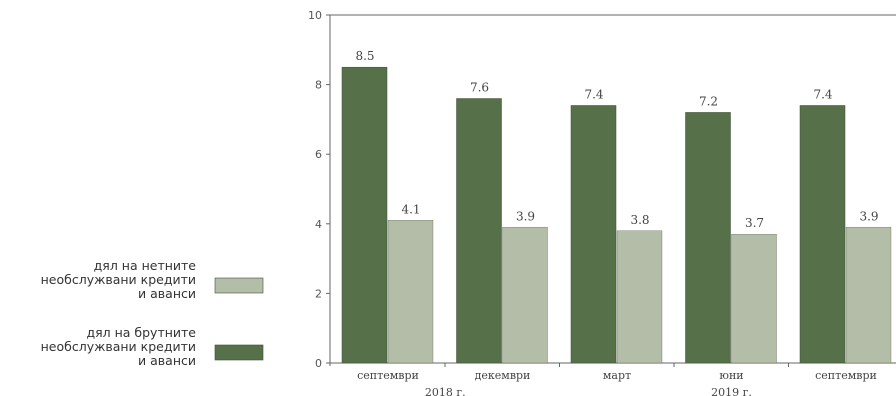  What do you see at coordinates (503, 375) in the screenshot?
I see `x-tick-label: декември` at bounding box center [503, 375].